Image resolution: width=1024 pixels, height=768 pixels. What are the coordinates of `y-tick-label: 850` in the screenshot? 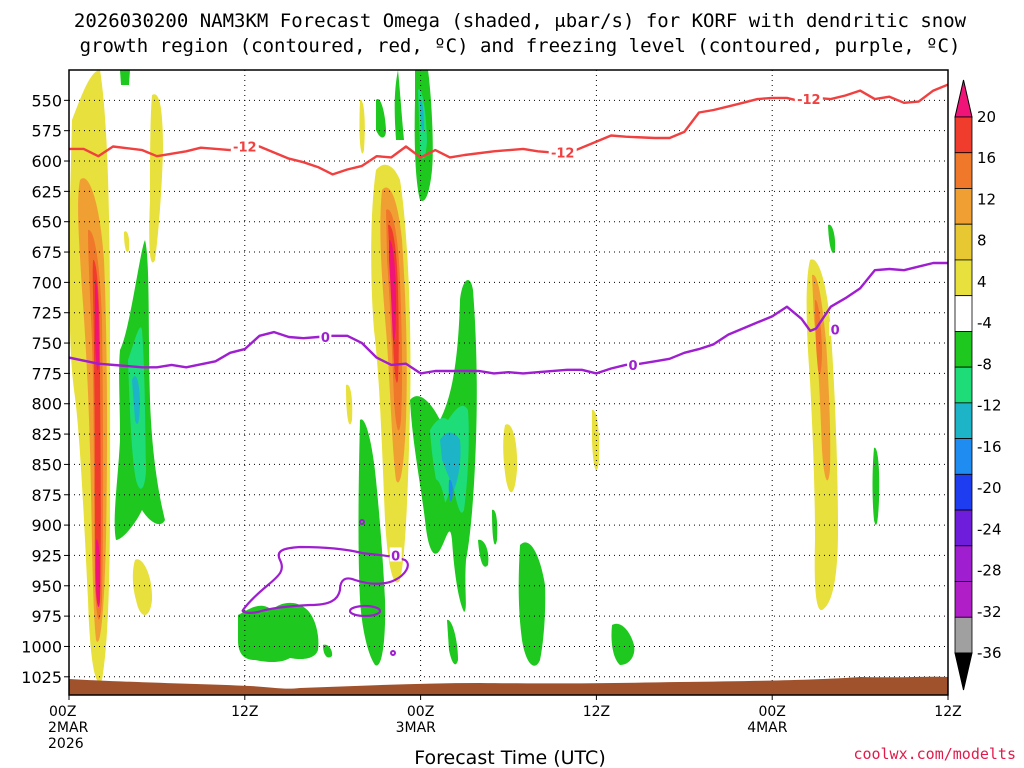 It's located at (46, 464).